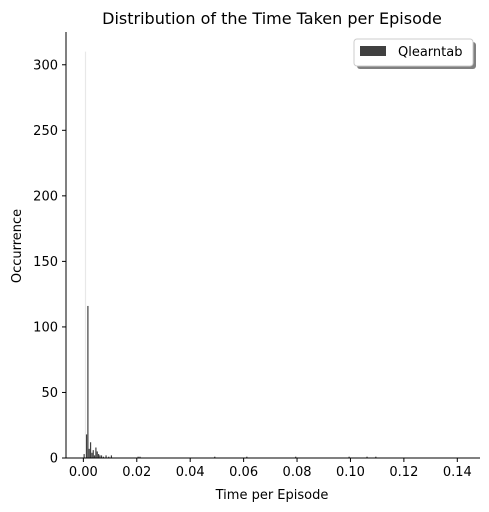 Image resolution: width=489 pixels, height=512 pixels. I want to click on y-tick-label: 300, so click(45, 65).